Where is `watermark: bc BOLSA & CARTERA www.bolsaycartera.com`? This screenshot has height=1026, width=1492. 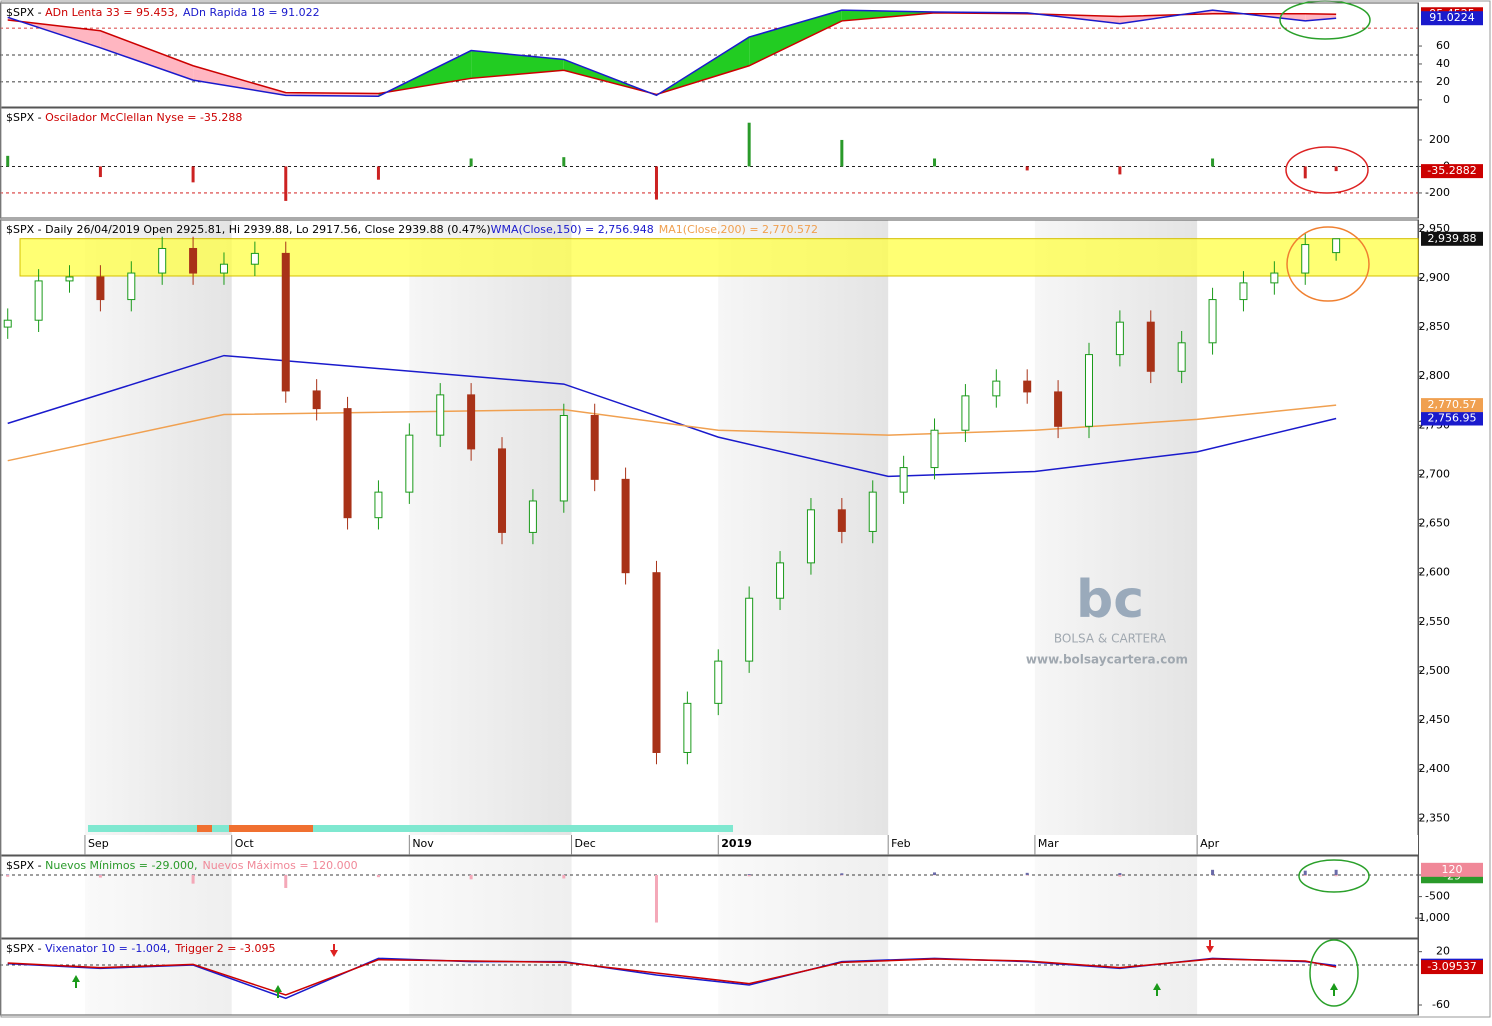 watermark: bc BOLSA & CARTERA www.bolsaycartera.com is located at coordinates (1107, 618).